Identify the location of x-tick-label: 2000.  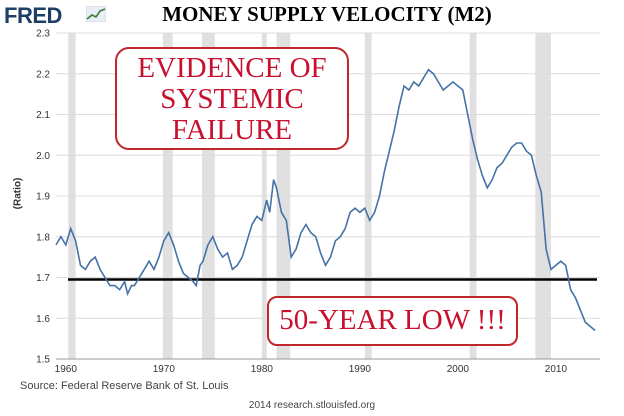
(458, 369).